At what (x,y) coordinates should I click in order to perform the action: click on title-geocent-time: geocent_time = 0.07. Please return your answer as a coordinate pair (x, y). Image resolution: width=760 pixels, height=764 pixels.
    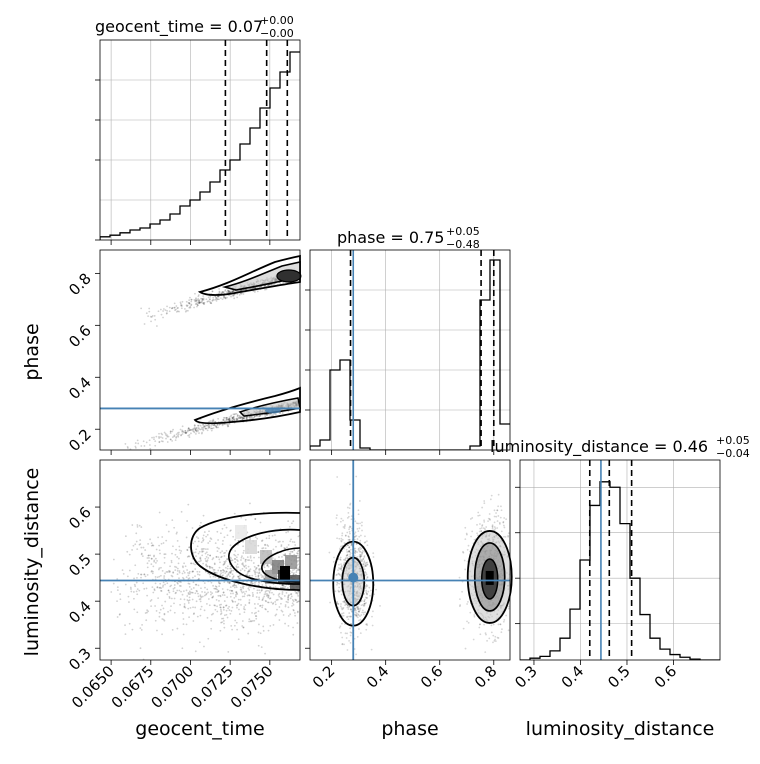
    Looking at the image, I should click on (179, 27).